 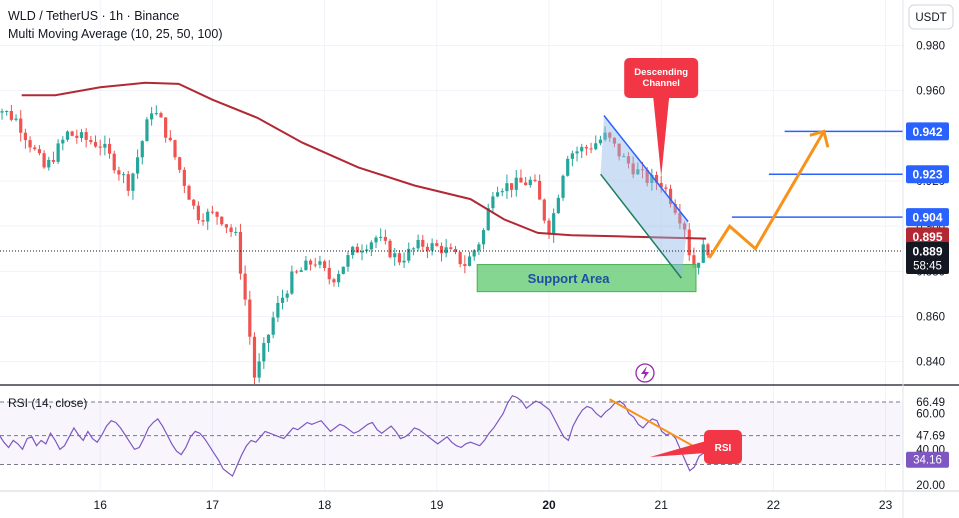 What do you see at coordinates (930, 92) in the screenshot?
I see `price-tick-label: 0.960` at bounding box center [930, 92].